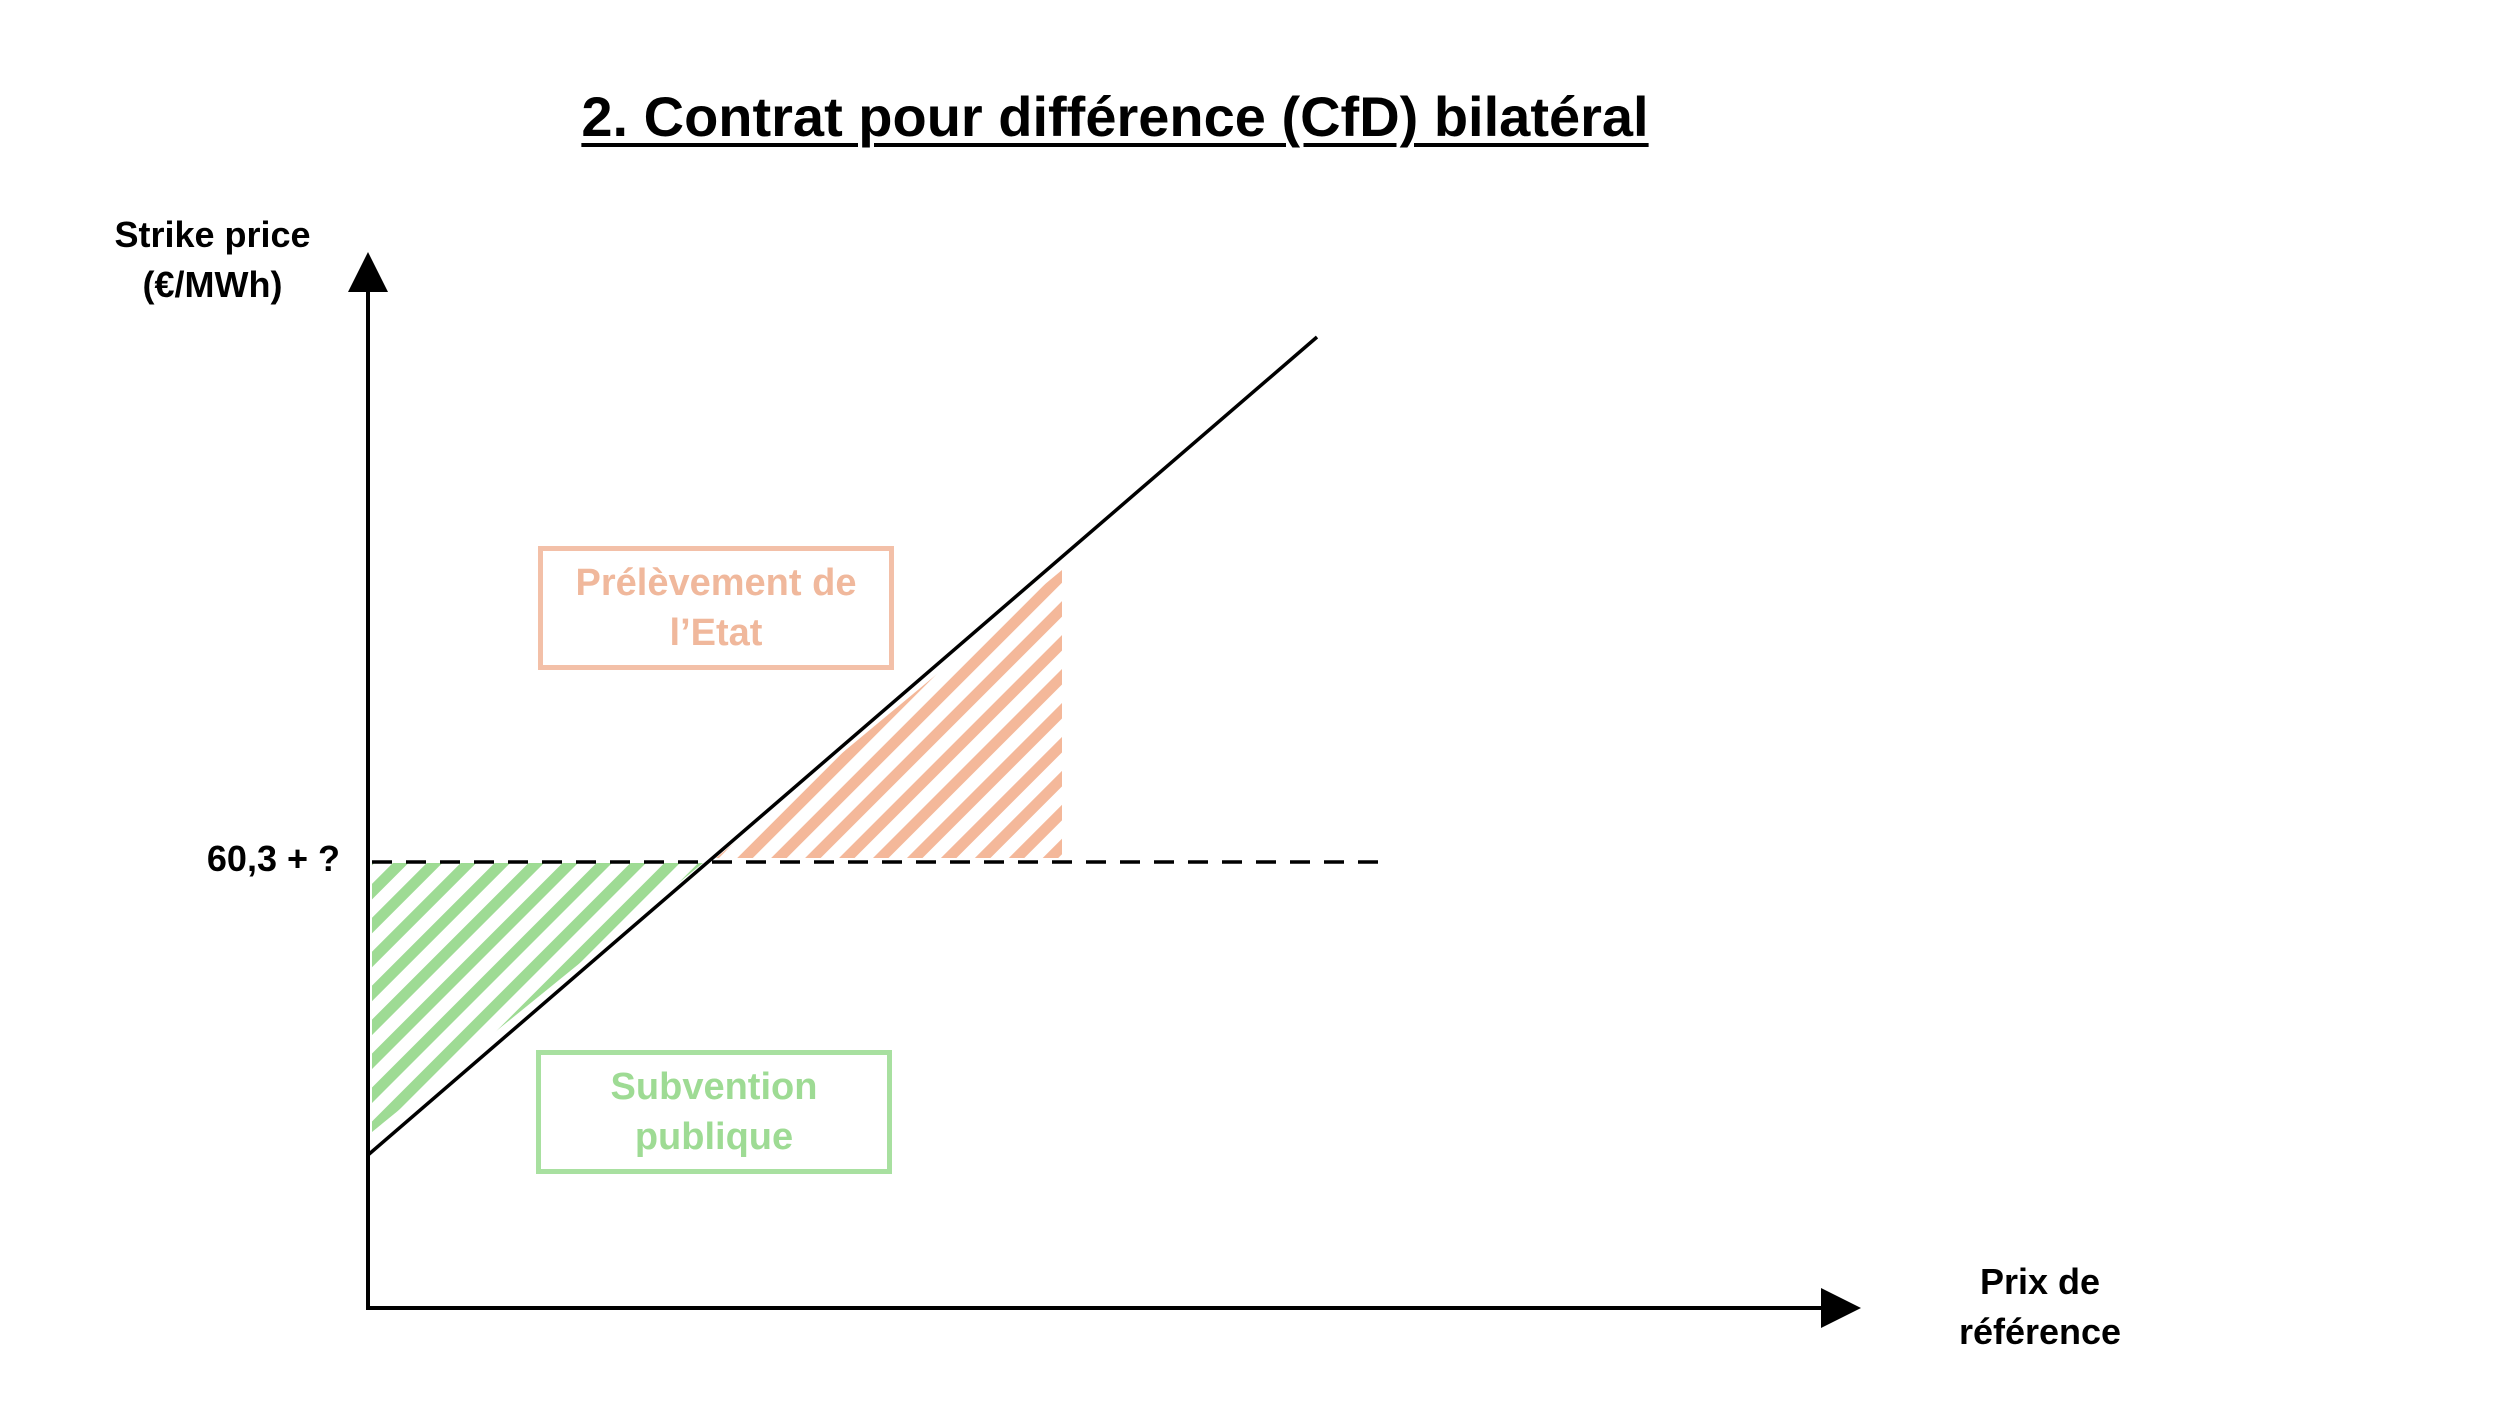  What do you see at coordinates (714, 1137) in the screenshot?
I see `subsidy-label-line-2: publique` at bounding box center [714, 1137].